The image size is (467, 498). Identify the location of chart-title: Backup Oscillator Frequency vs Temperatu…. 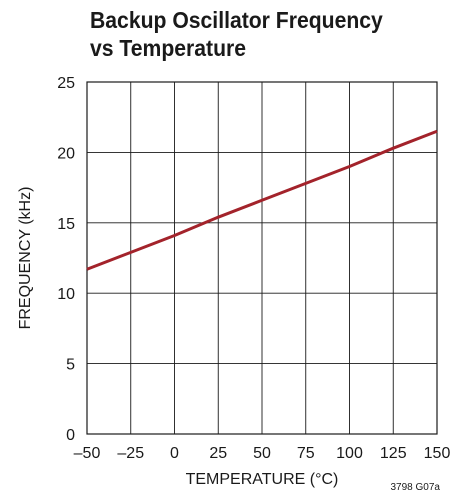
(236, 34).